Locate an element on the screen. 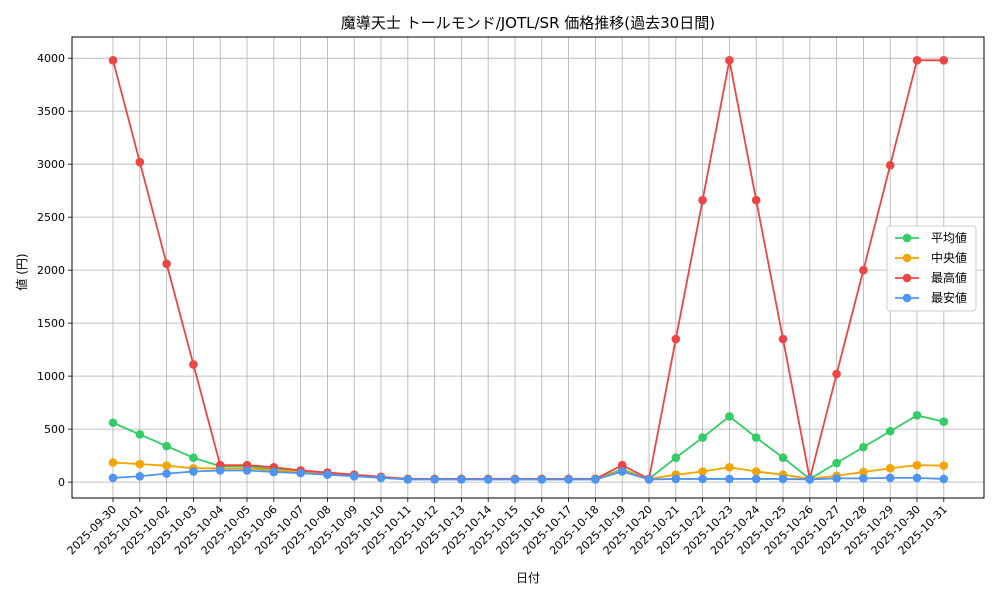 The width and height of the screenshot is (1000, 600). y-tick-label: 0 is located at coordinates (61, 482).